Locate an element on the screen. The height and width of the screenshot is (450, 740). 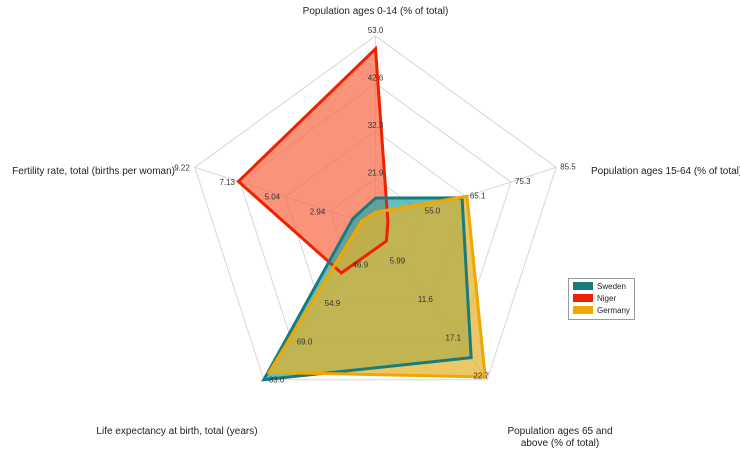
axis-title-1: Population ages 0-14 (% of total) is located at coordinates (376, 11).